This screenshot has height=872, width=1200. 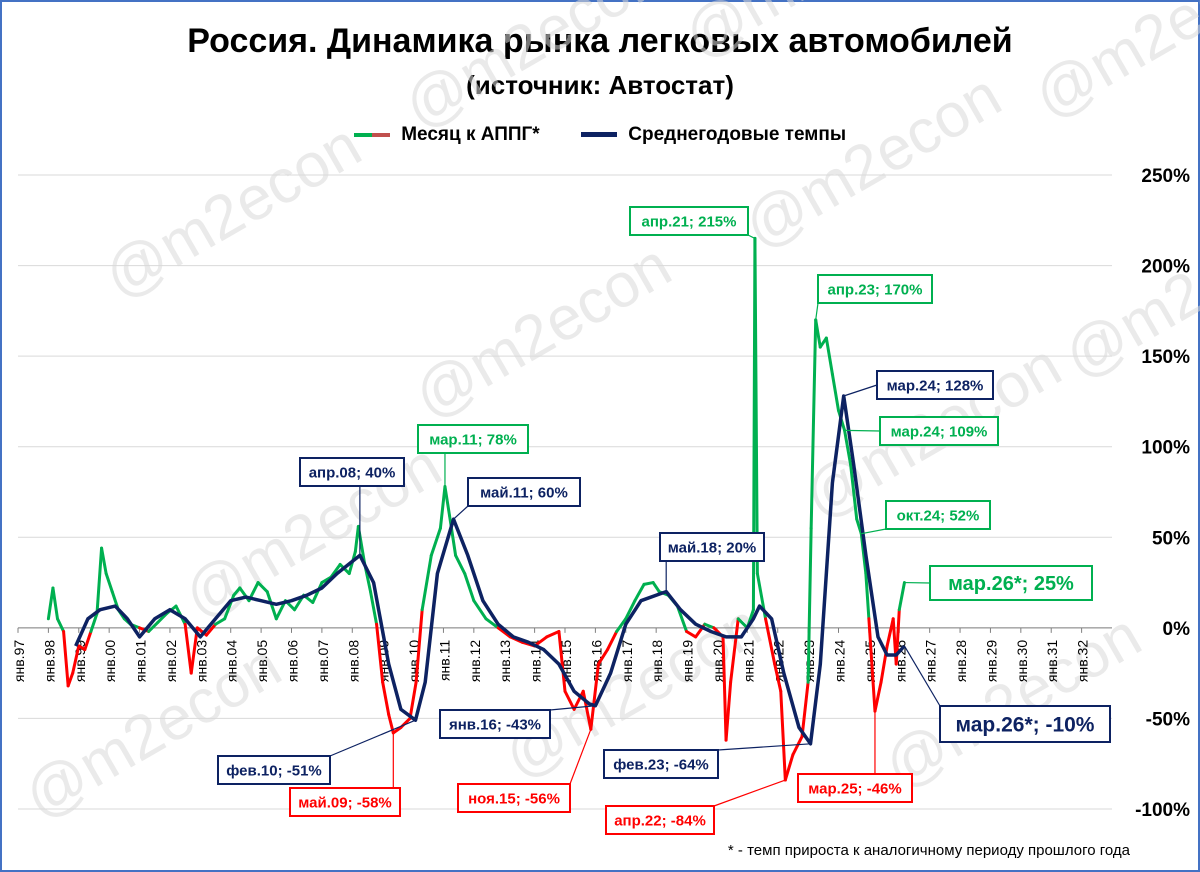 I want to click on legend-swatch-annual, so click(x=598, y=135).